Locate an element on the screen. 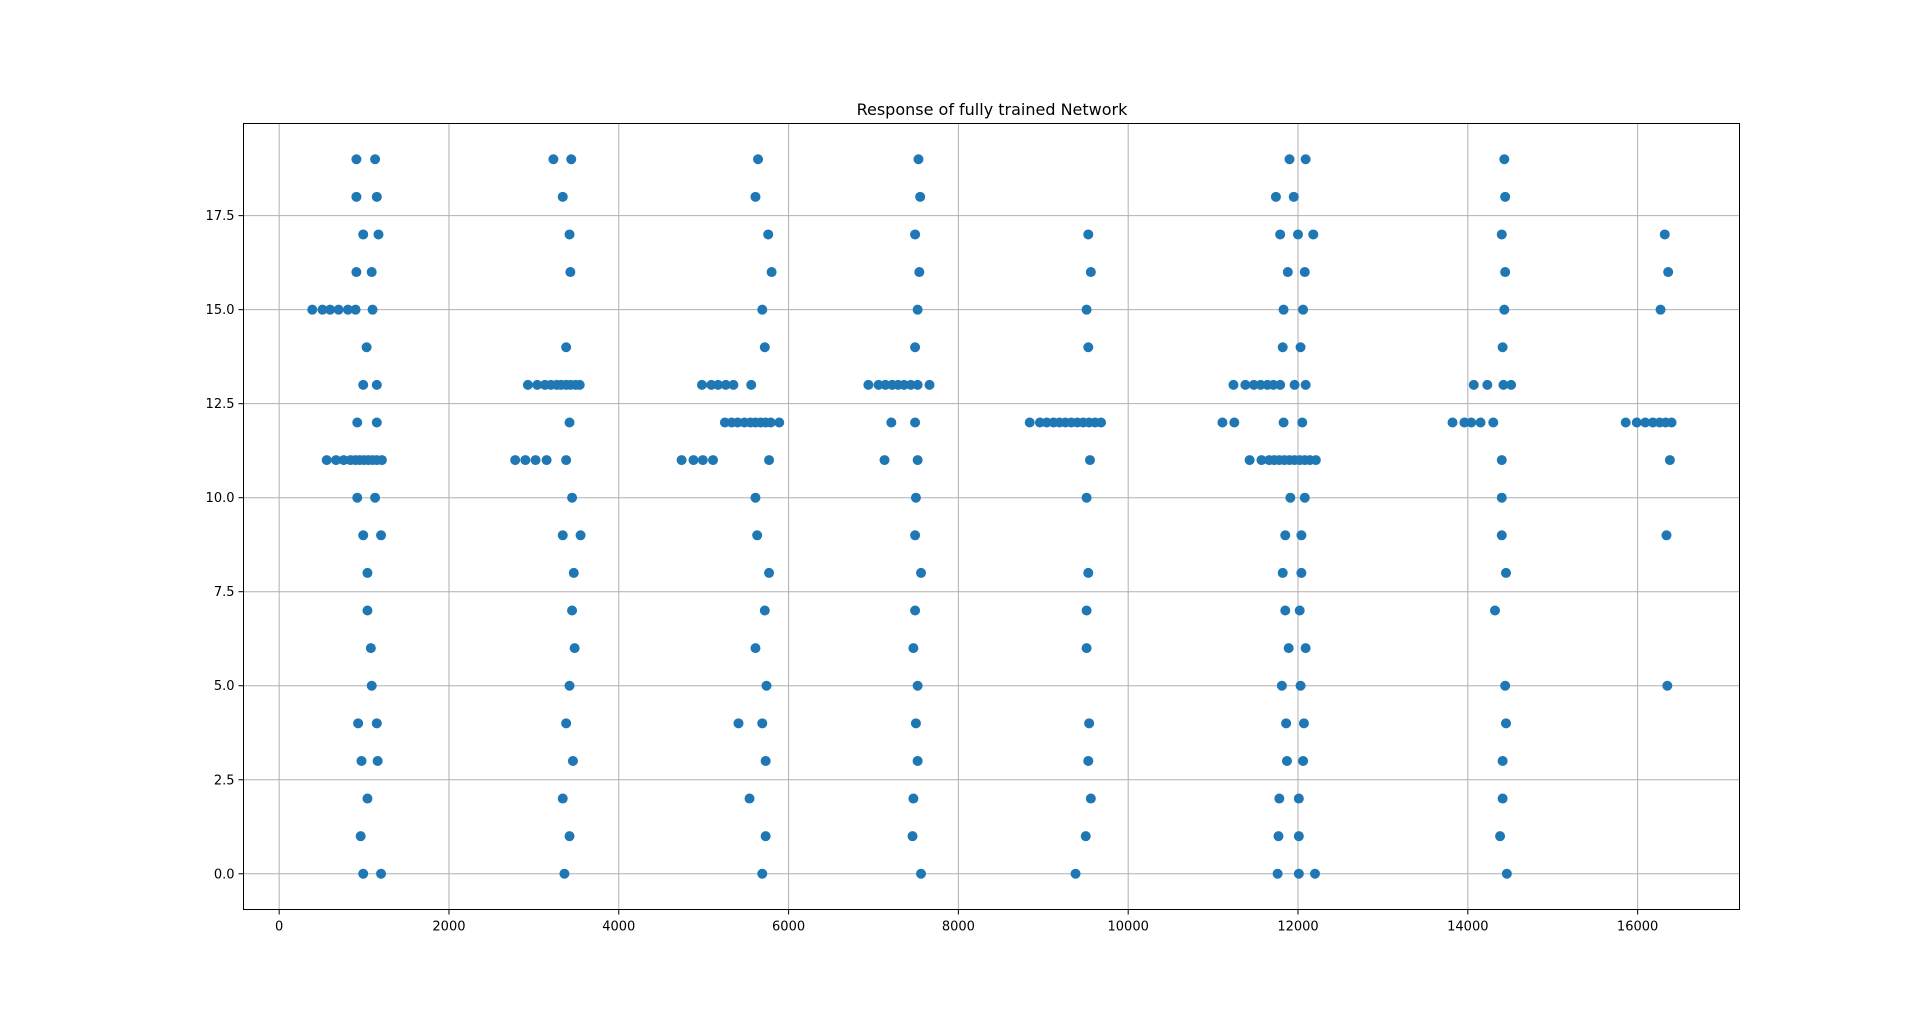 The width and height of the screenshot is (1920, 1016). x-tick-label: 6000 is located at coordinates (788, 927).